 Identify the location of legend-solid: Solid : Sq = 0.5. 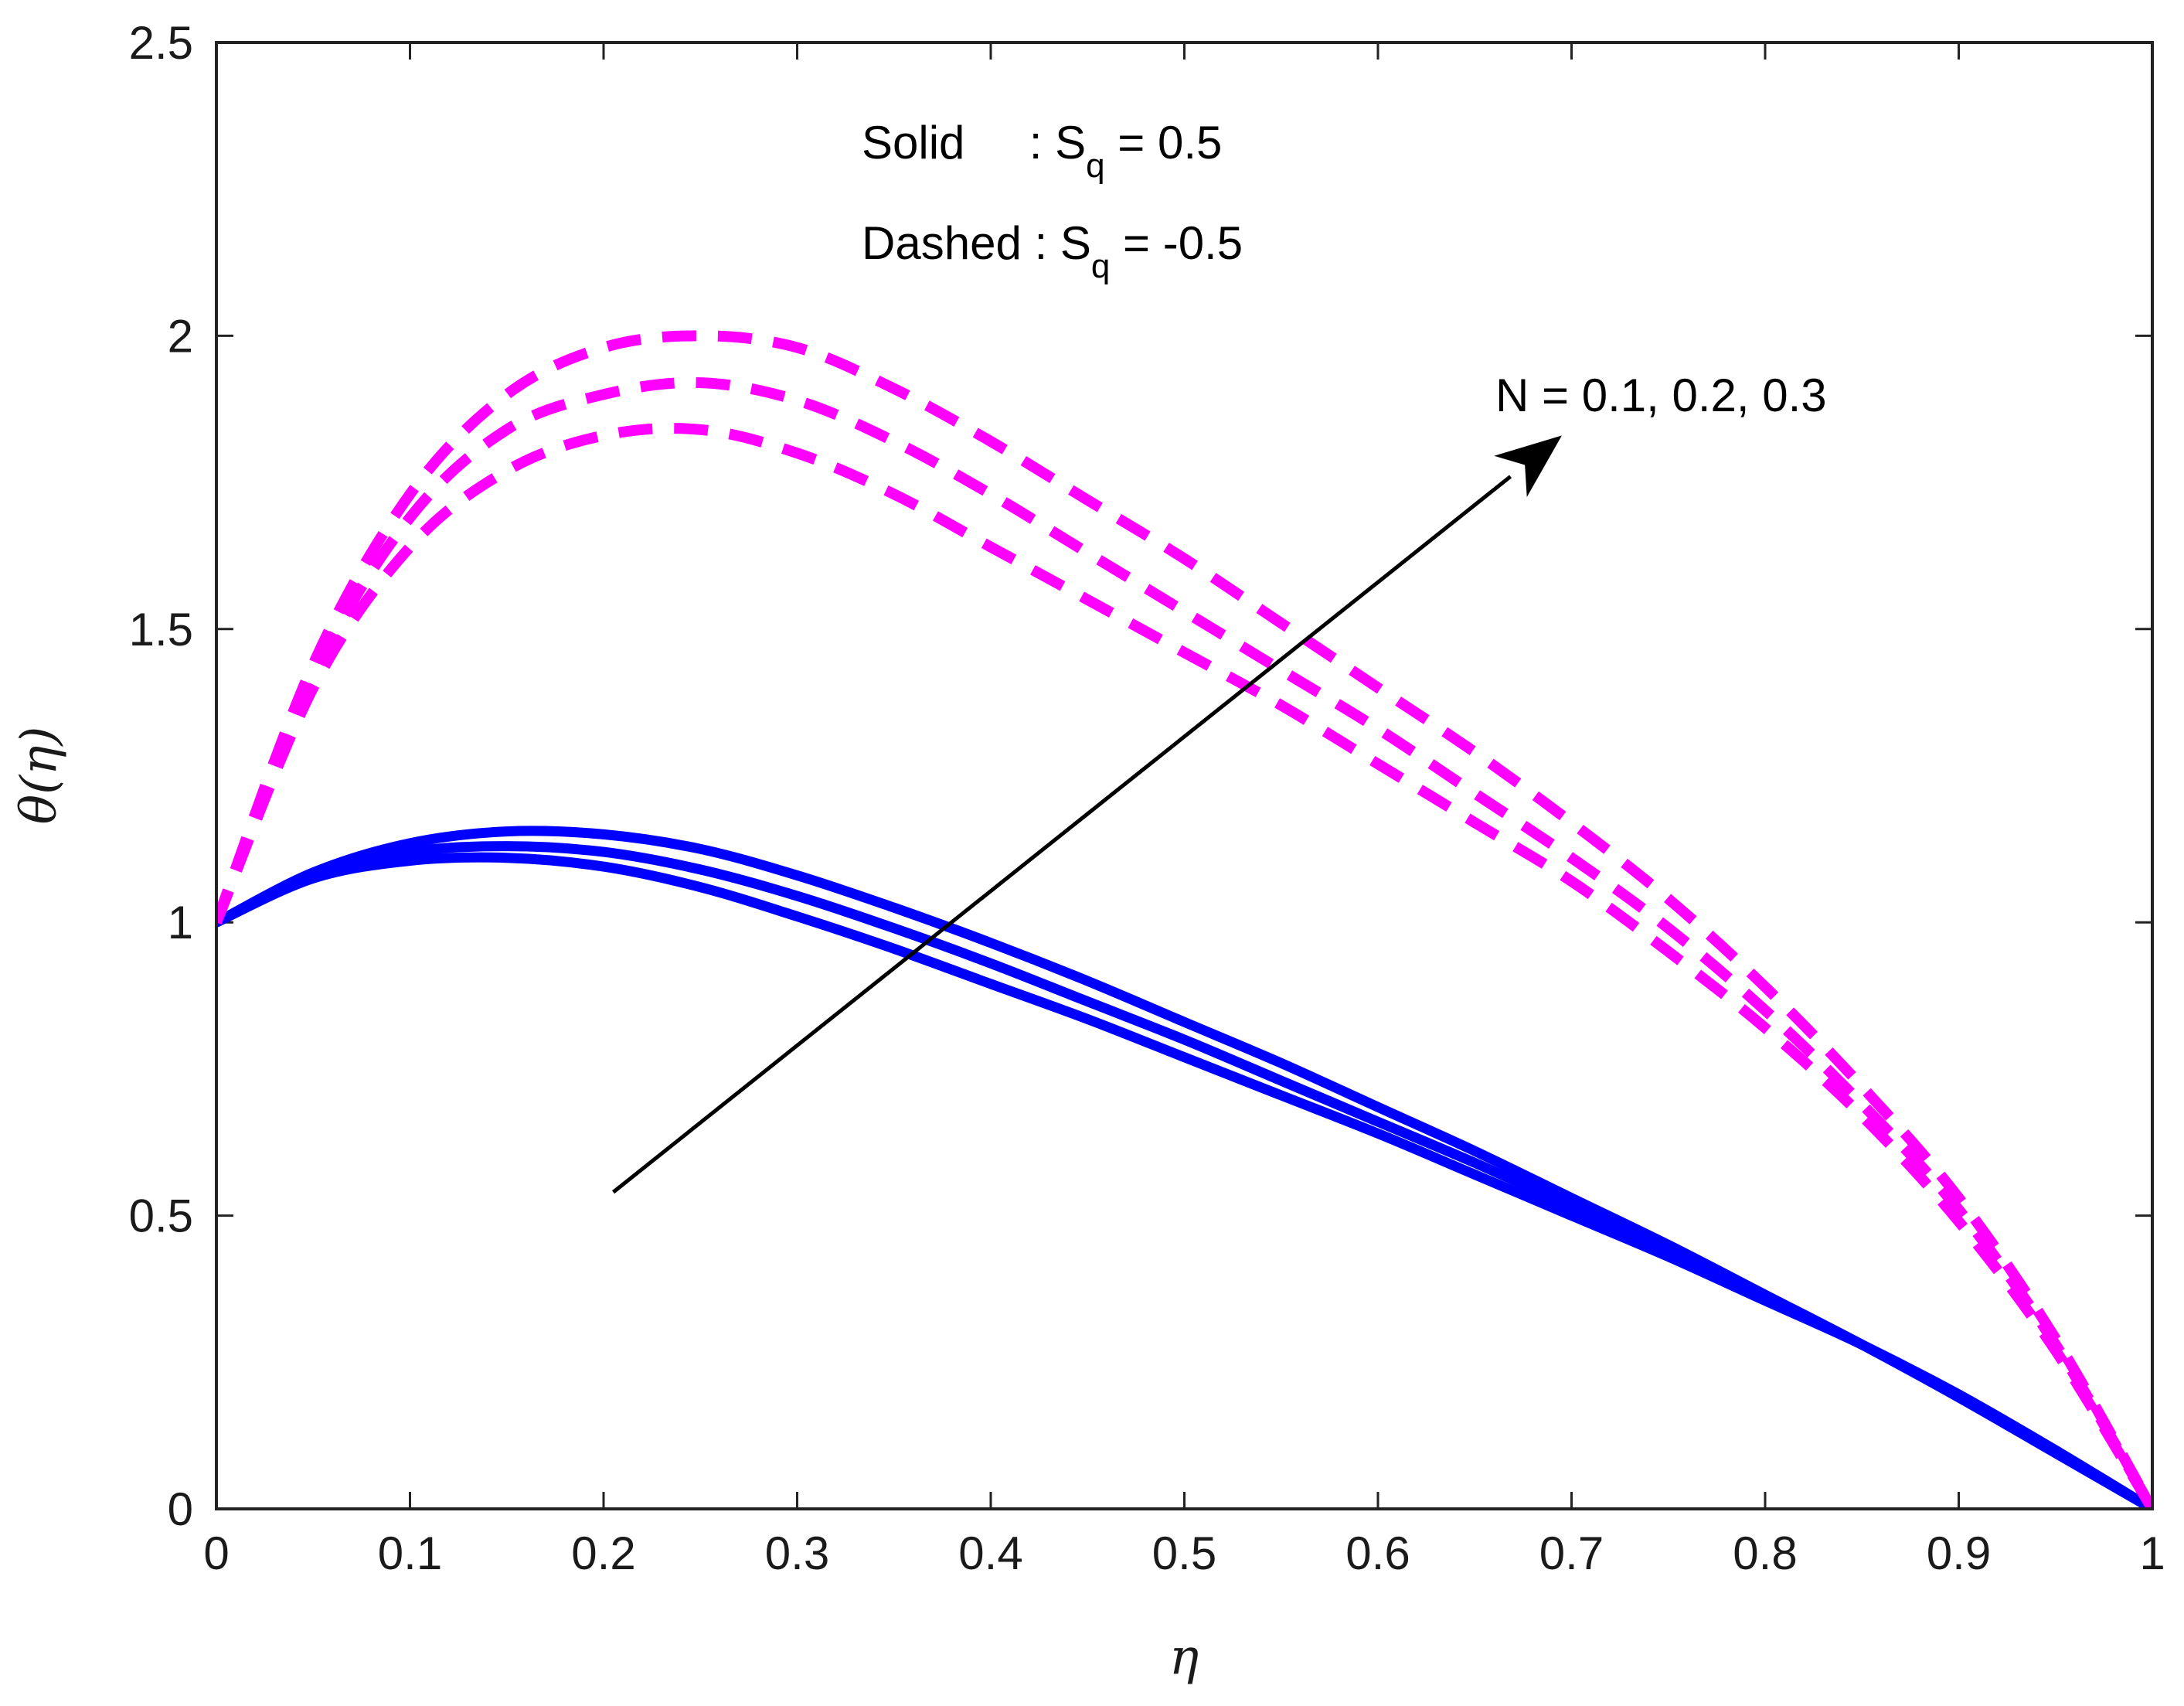
(1042, 151).